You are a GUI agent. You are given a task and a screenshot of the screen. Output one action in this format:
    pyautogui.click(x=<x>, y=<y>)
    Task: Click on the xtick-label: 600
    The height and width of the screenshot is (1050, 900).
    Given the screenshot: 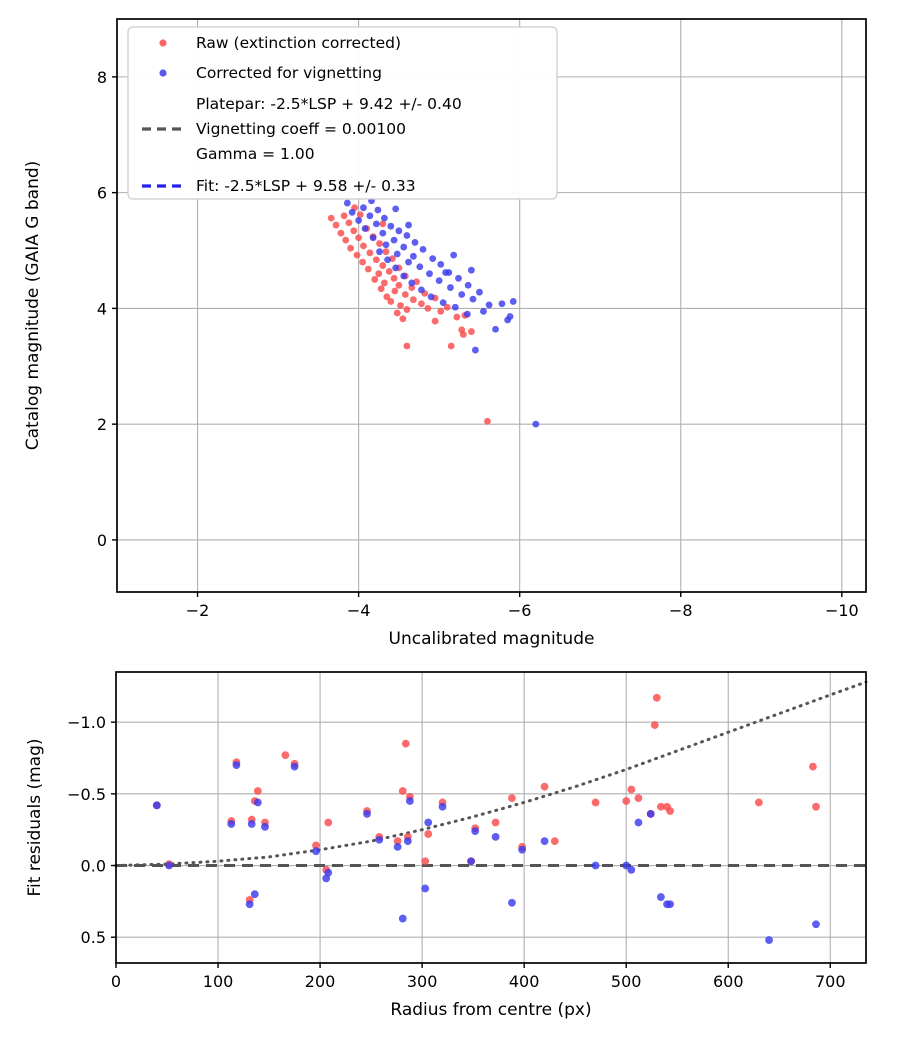 What is the action you would take?
    pyautogui.click(x=728, y=981)
    